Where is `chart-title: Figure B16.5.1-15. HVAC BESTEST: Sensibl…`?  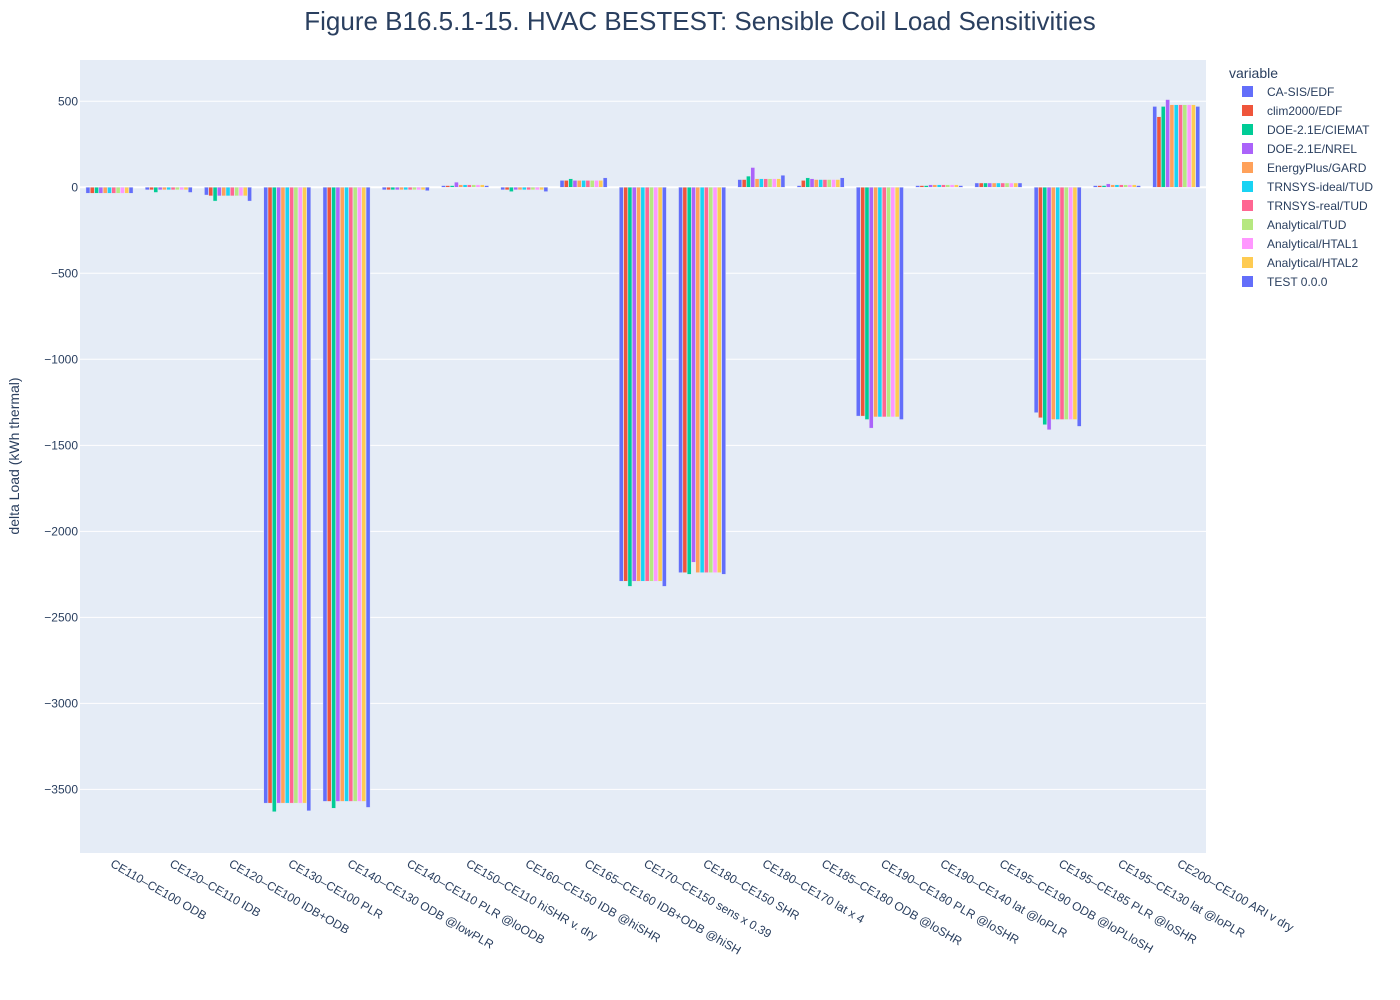
chart-title: Figure B16.5.1-15. HVAC BESTEST: Sensibl… is located at coordinates (699, 21).